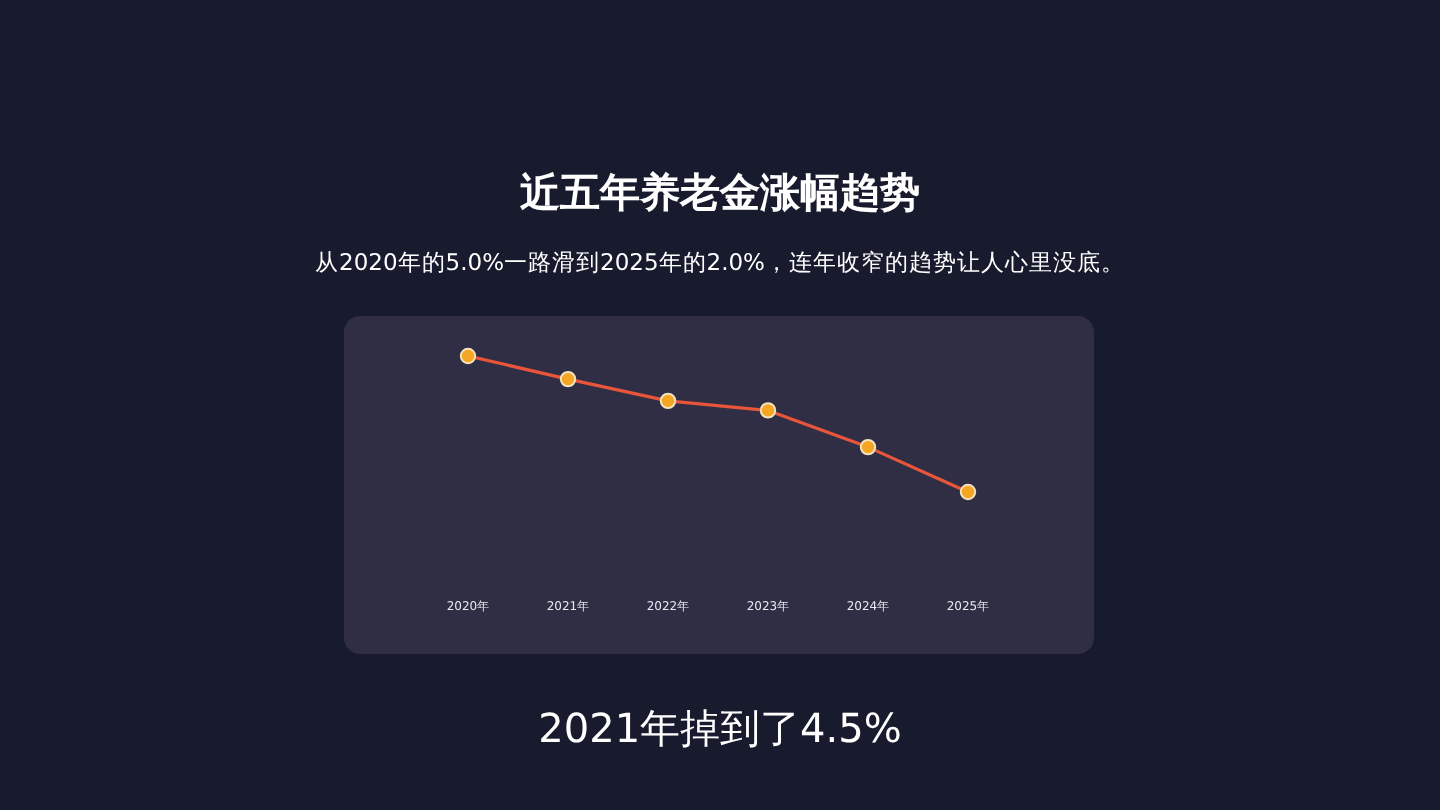  What do you see at coordinates (720, 728) in the screenshot?
I see `annotation: 2021年掉到了4.5%` at bounding box center [720, 728].